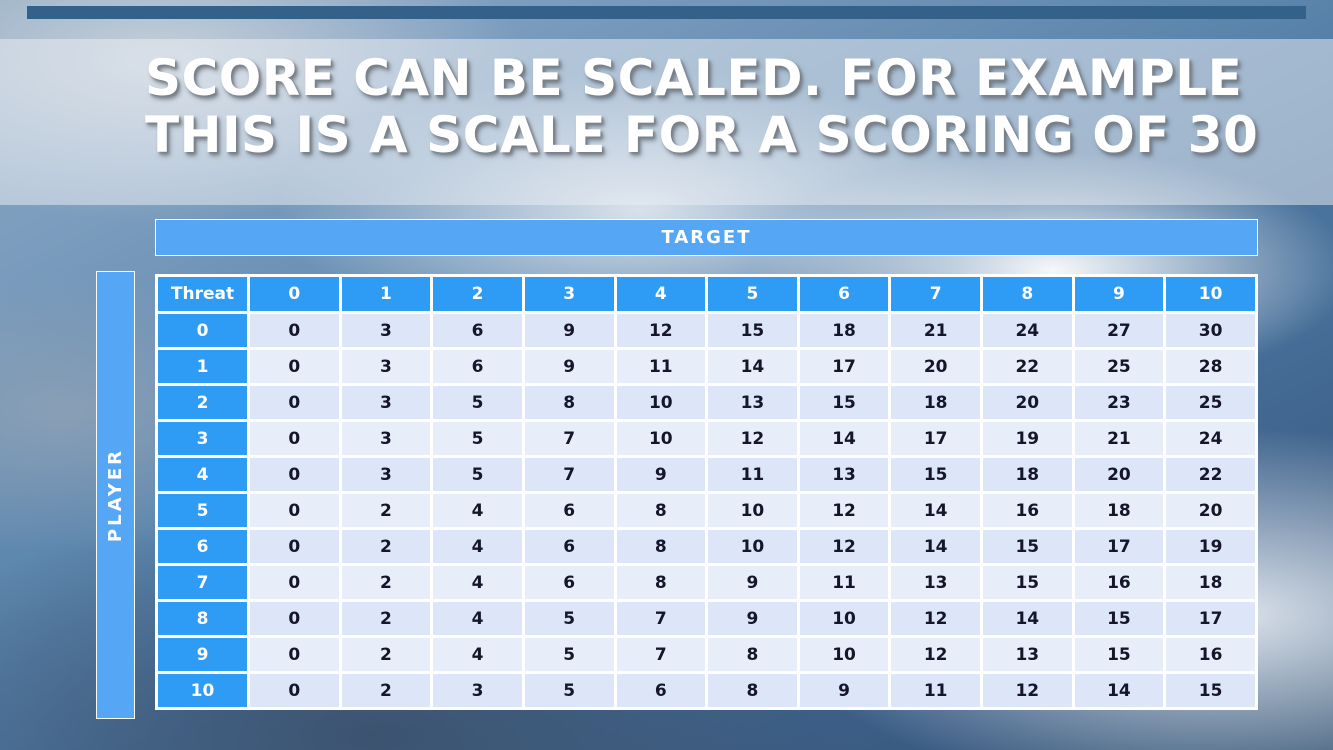 Image resolution: width=1333 pixels, height=750 pixels. Describe the element at coordinates (1119, 438) in the screenshot. I see `score-cell: 21` at that location.